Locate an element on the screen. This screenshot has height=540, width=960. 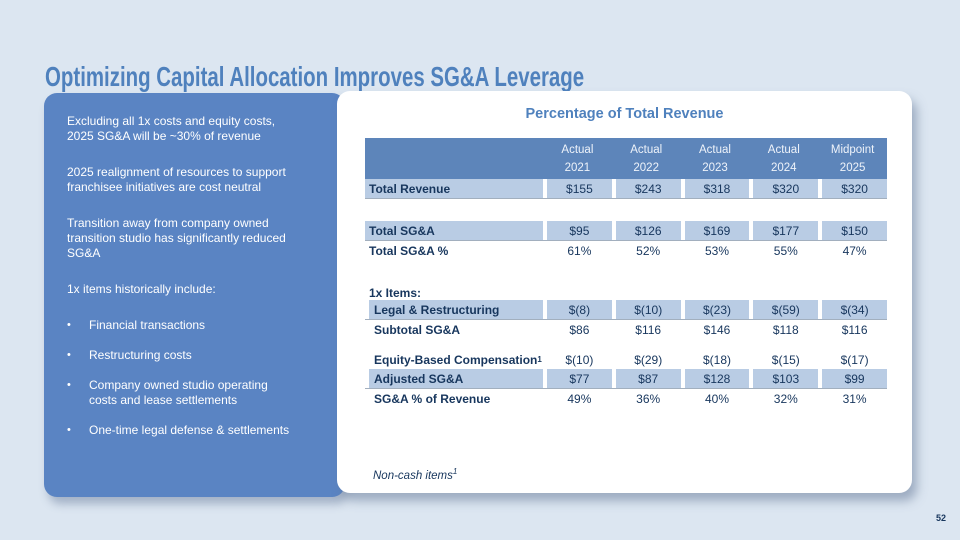
row-label: 1x Items: is located at coordinates (626, 293).